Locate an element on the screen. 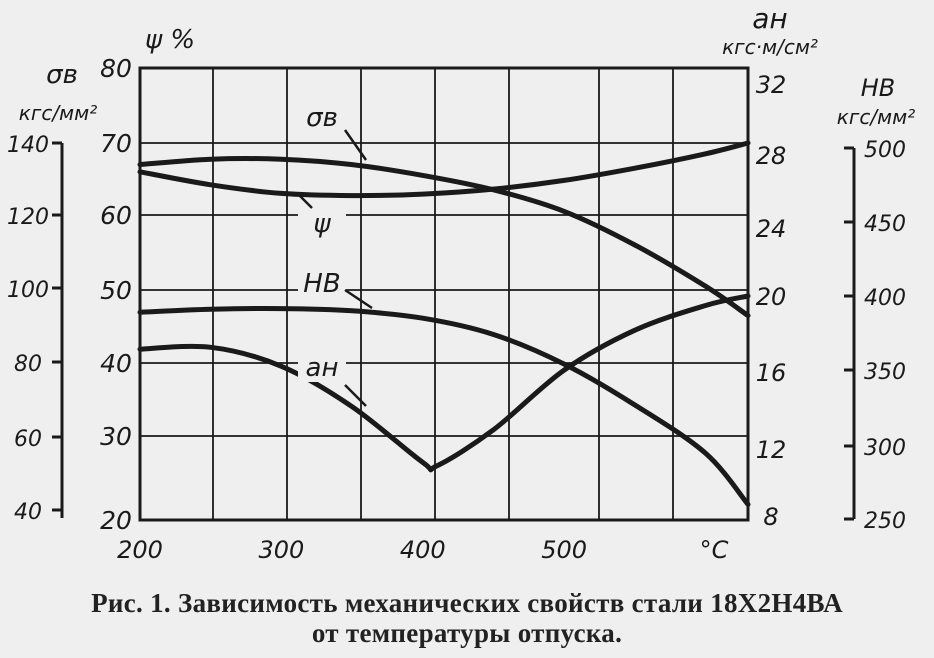 Image resolution: width=934 pixels, height=658 pixels. sigma-tick-label-140: 140 is located at coordinates (28, 145).